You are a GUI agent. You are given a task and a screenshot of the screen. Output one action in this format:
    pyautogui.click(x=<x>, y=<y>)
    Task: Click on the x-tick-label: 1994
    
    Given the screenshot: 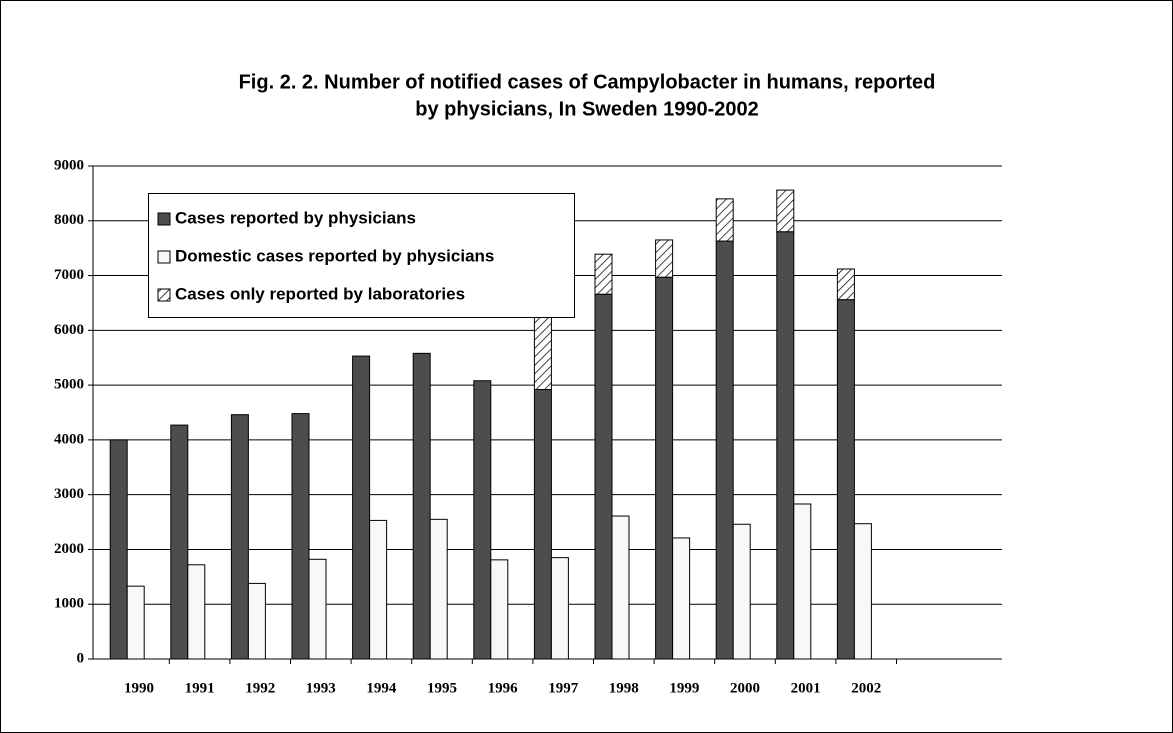 What is the action you would take?
    pyautogui.click(x=381, y=688)
    